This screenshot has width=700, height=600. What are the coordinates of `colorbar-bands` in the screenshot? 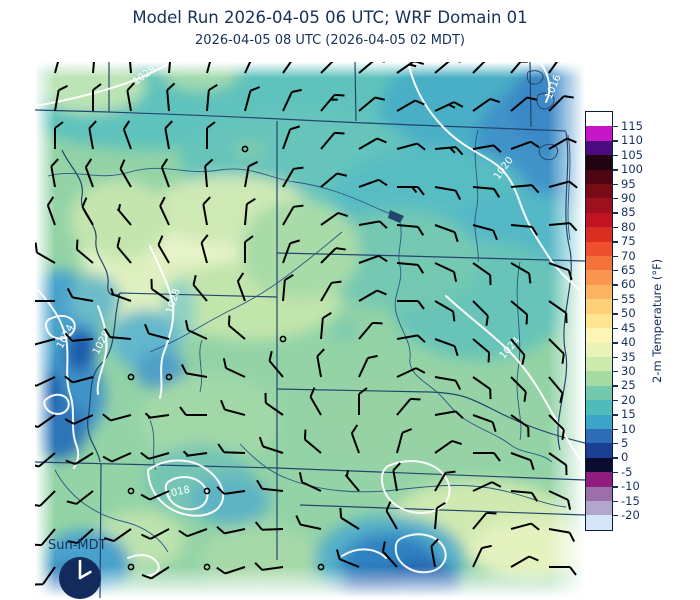 It's located at (599, 321).